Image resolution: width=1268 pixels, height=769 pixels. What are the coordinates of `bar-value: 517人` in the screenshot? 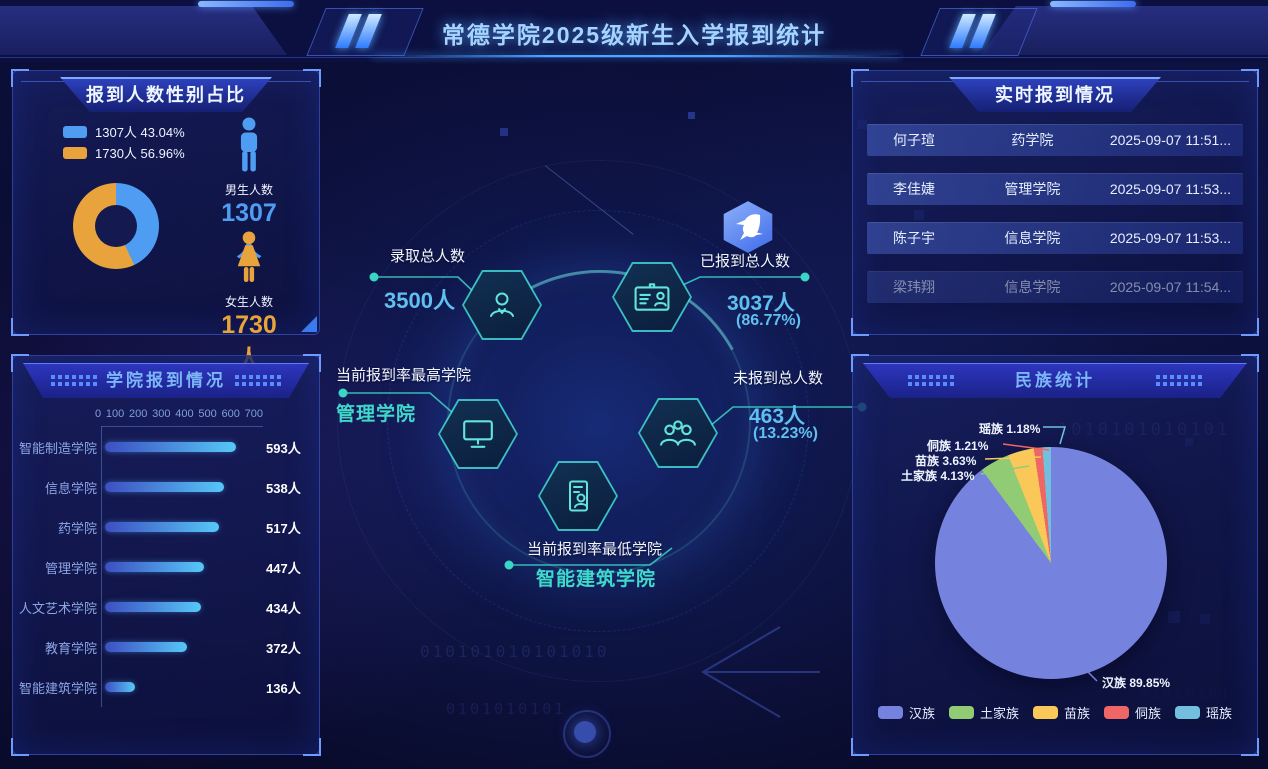 It's located at (283, 528).